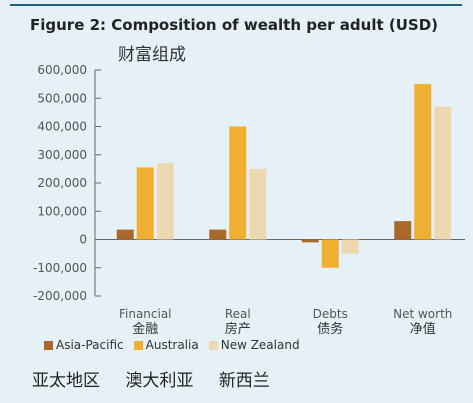  I want to click on y-tick-label: 100,000, so click(62, 211).